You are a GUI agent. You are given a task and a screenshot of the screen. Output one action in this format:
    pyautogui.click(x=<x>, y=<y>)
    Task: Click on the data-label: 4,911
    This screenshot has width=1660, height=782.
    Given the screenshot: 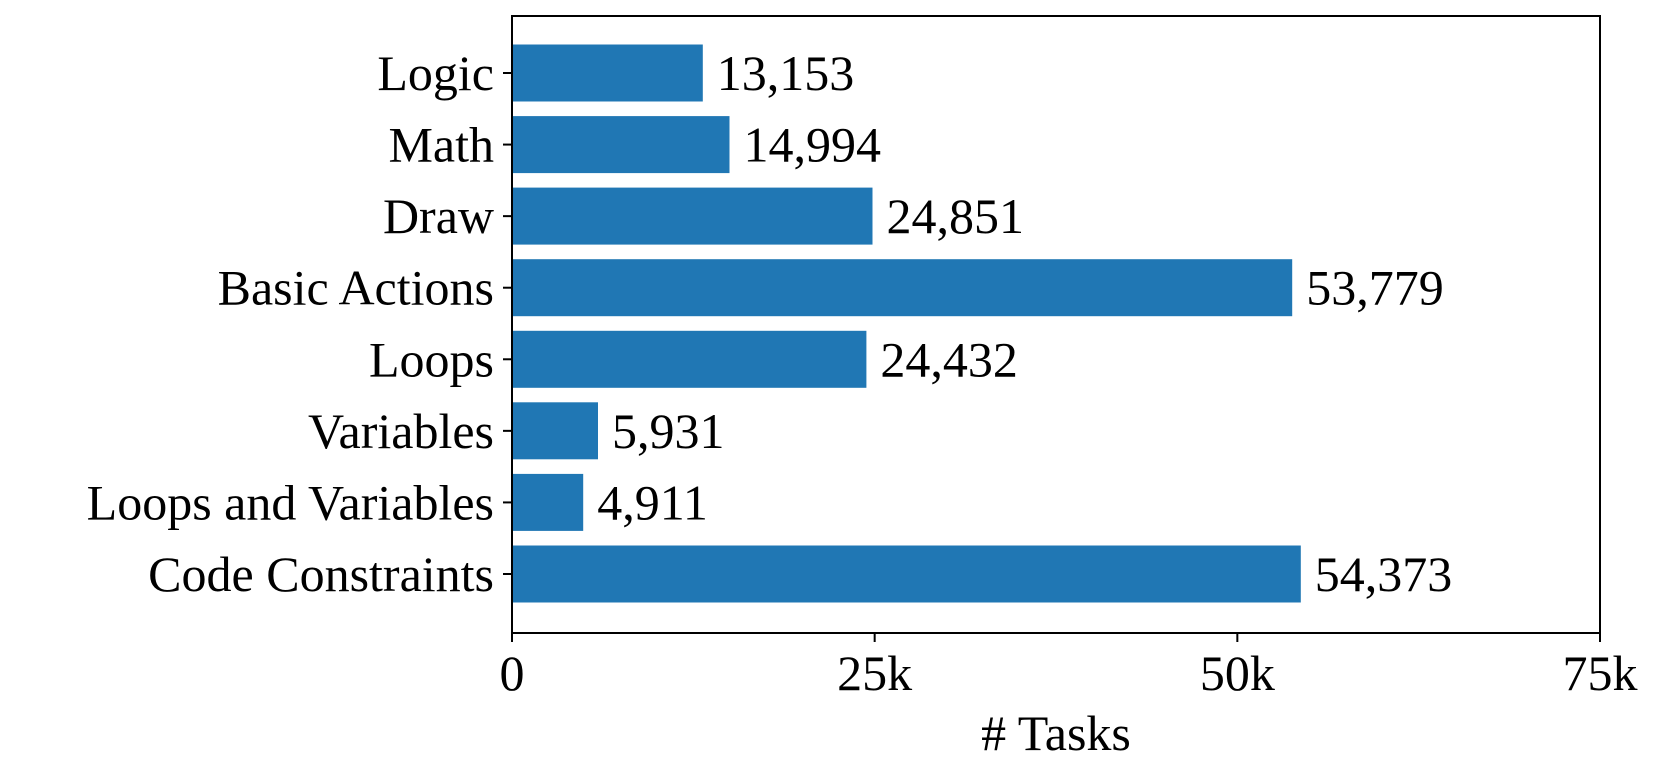 What is the action you would take?
    pyautogui.click(x=652, y=502)
    